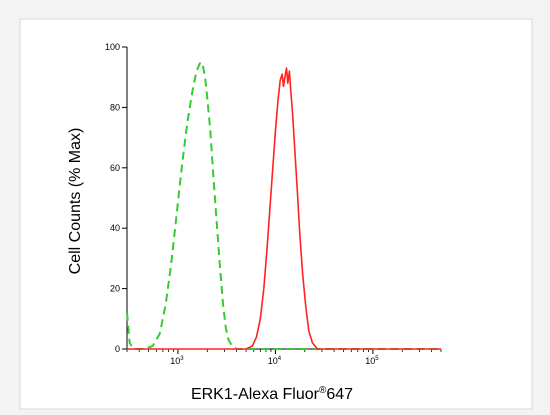  I want to click on x-tick-label: 105, so click(372, 361).